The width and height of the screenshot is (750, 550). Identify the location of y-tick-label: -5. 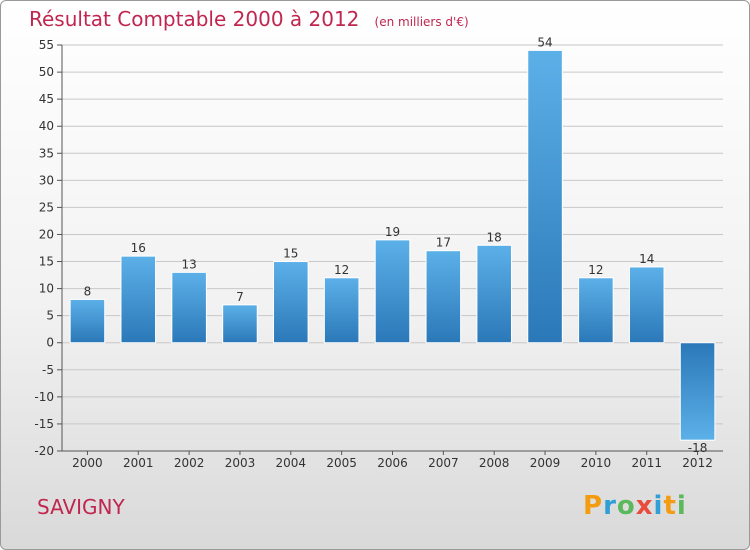
(48, 370).